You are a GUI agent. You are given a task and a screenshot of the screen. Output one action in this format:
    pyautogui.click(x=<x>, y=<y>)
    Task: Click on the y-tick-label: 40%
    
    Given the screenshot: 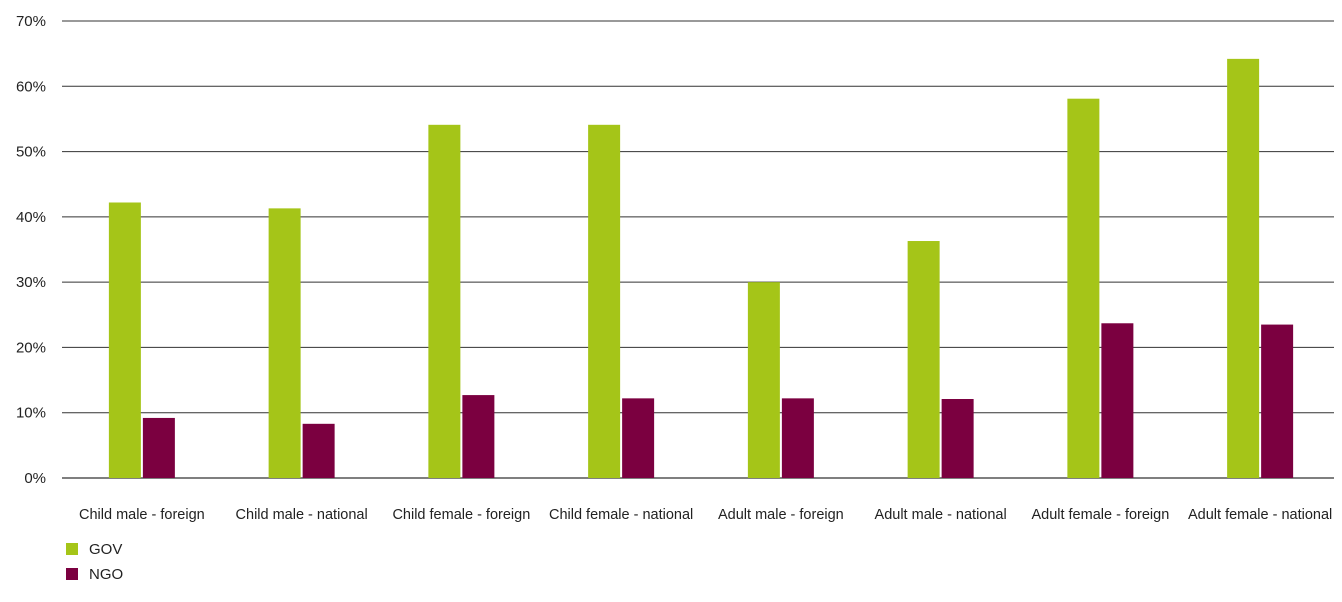 What is the action you would take?
    pyautogui.click(x=31, y=217)
    